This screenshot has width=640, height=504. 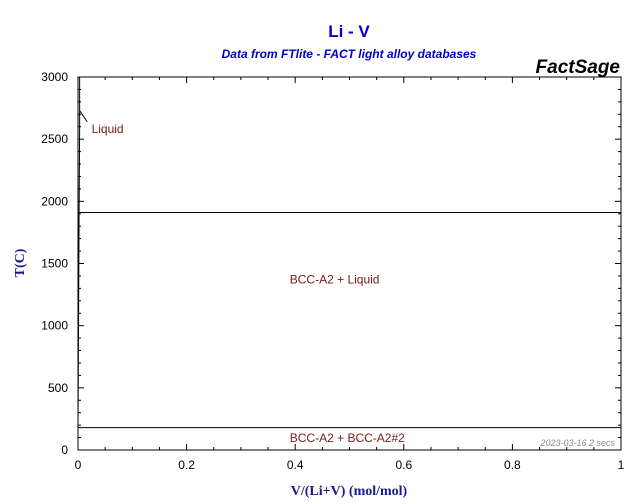 I want to click on y-tick-label: 3000, so click(x=54, y=77).